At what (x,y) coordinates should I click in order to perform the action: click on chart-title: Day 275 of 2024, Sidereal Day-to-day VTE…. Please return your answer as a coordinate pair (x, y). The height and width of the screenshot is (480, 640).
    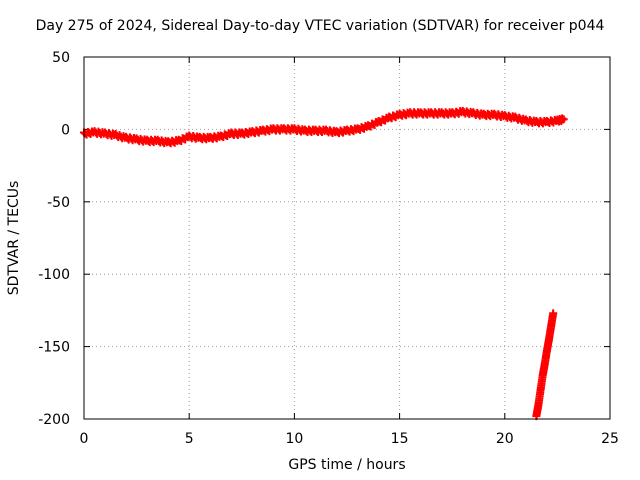
    Looking at the image, I should click on (320, 26).